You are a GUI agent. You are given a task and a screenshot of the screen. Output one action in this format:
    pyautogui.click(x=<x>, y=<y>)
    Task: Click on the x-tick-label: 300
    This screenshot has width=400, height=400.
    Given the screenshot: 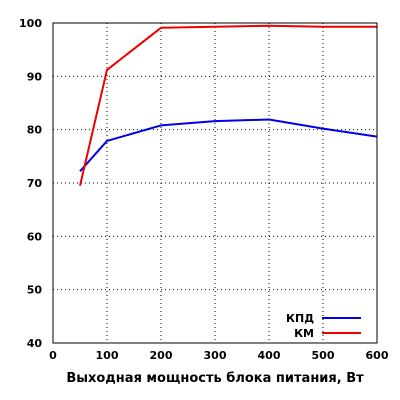 What is the action you would take?
    pyautogui.click(x=215, y=355)
    